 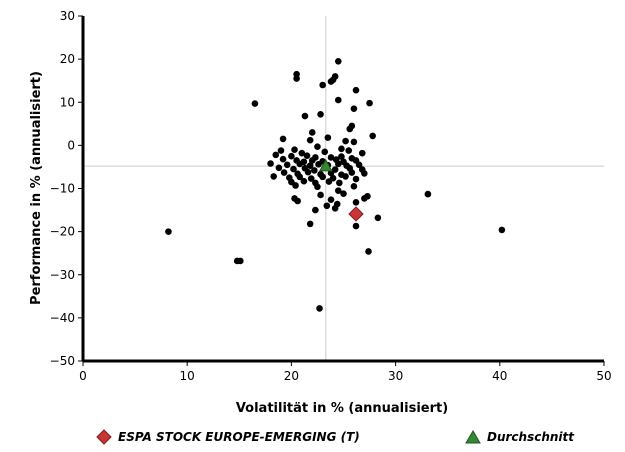 I want to click on x-tick-label: 0, so click(x=83, y=376).